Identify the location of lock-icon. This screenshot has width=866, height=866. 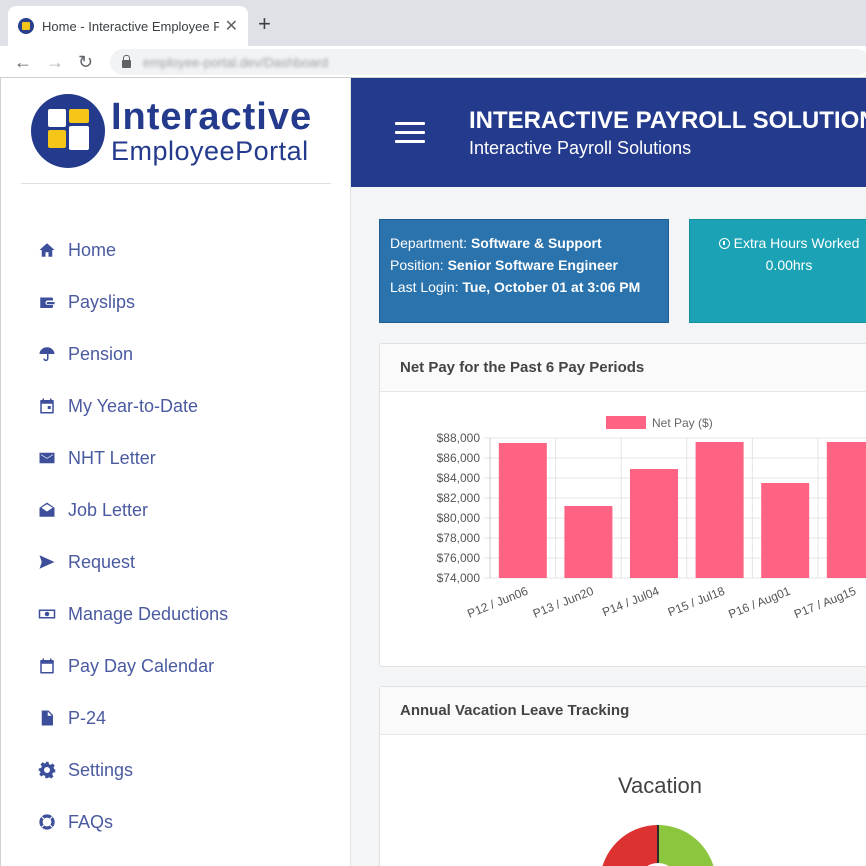
(126, 61).